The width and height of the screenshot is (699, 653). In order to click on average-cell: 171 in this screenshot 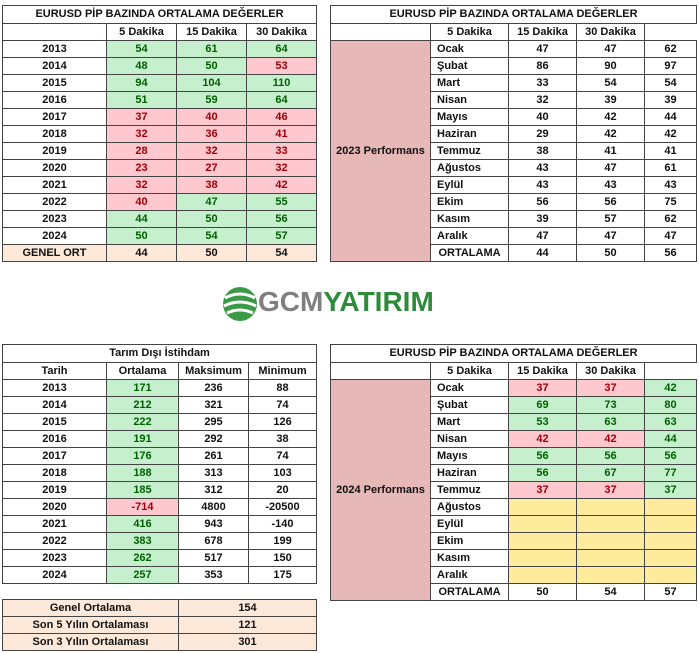, I will do `click(142, 388)`.